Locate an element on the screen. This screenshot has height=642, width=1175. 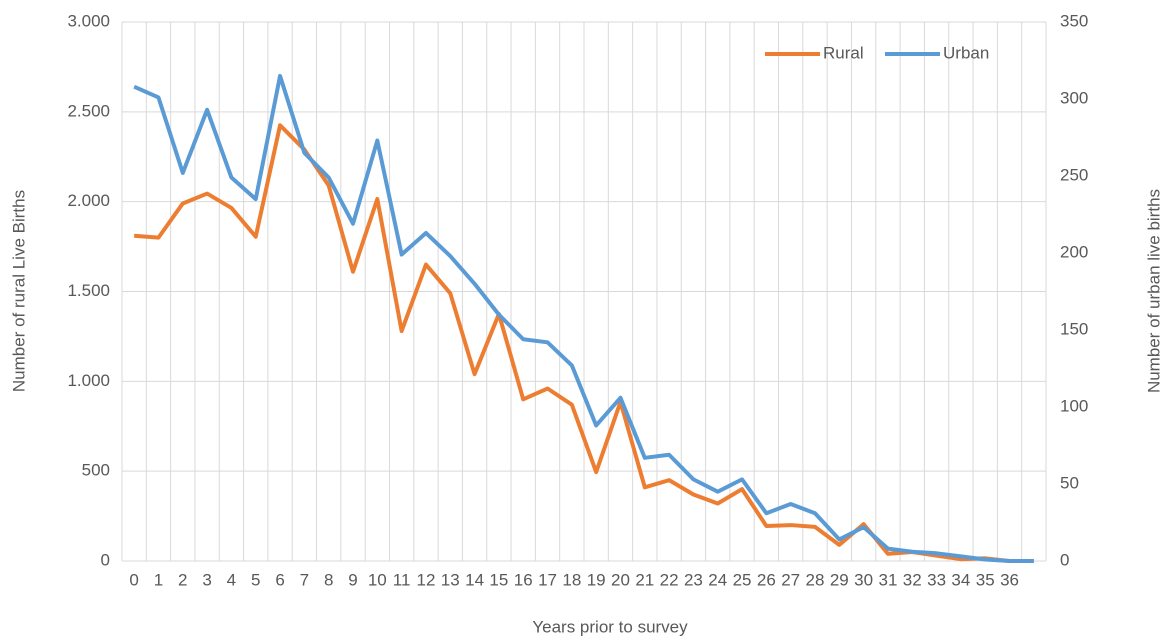
x-tick-label: 23 is located at coordinates (693, 579).